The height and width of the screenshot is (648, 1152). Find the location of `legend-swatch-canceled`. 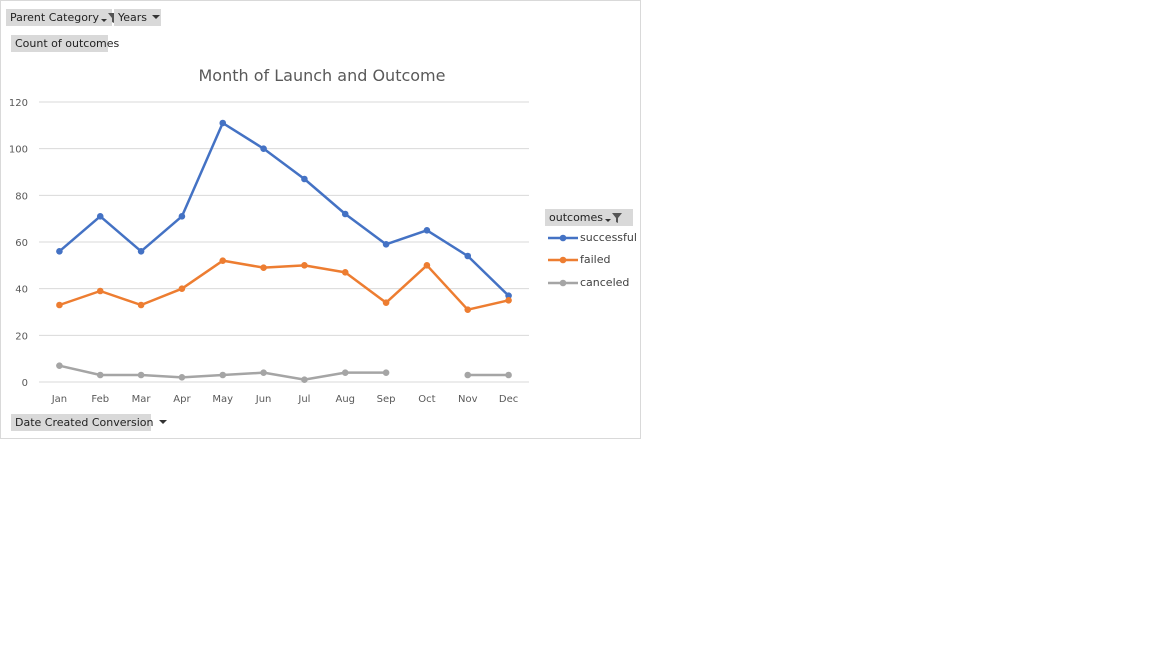

legend-swatch-canceled is located at coordinates (563, 283).